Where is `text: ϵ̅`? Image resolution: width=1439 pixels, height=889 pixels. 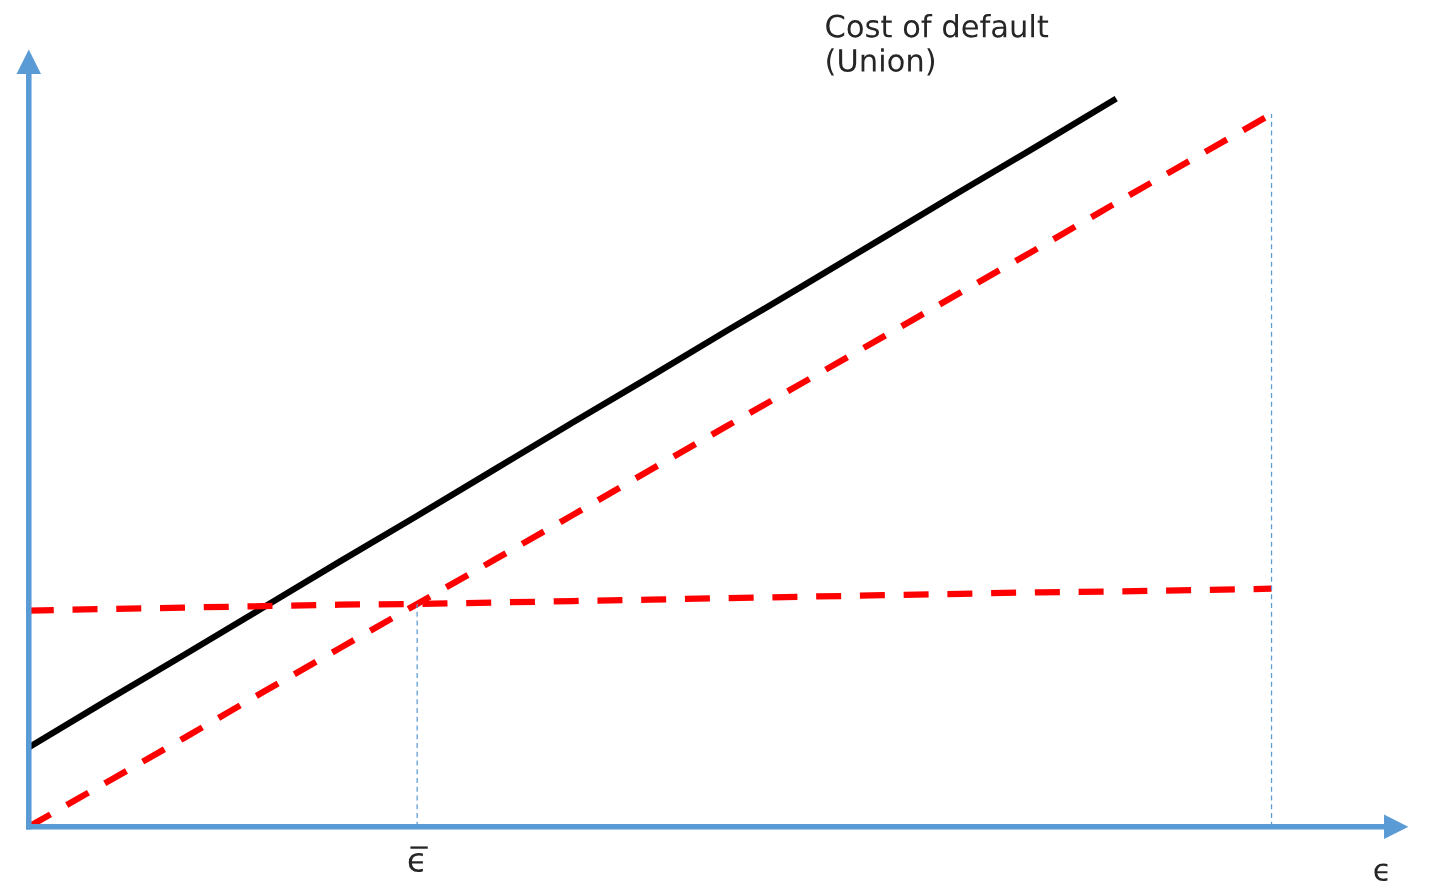 text: ϵ̅ is located at coordinates (418, 859).